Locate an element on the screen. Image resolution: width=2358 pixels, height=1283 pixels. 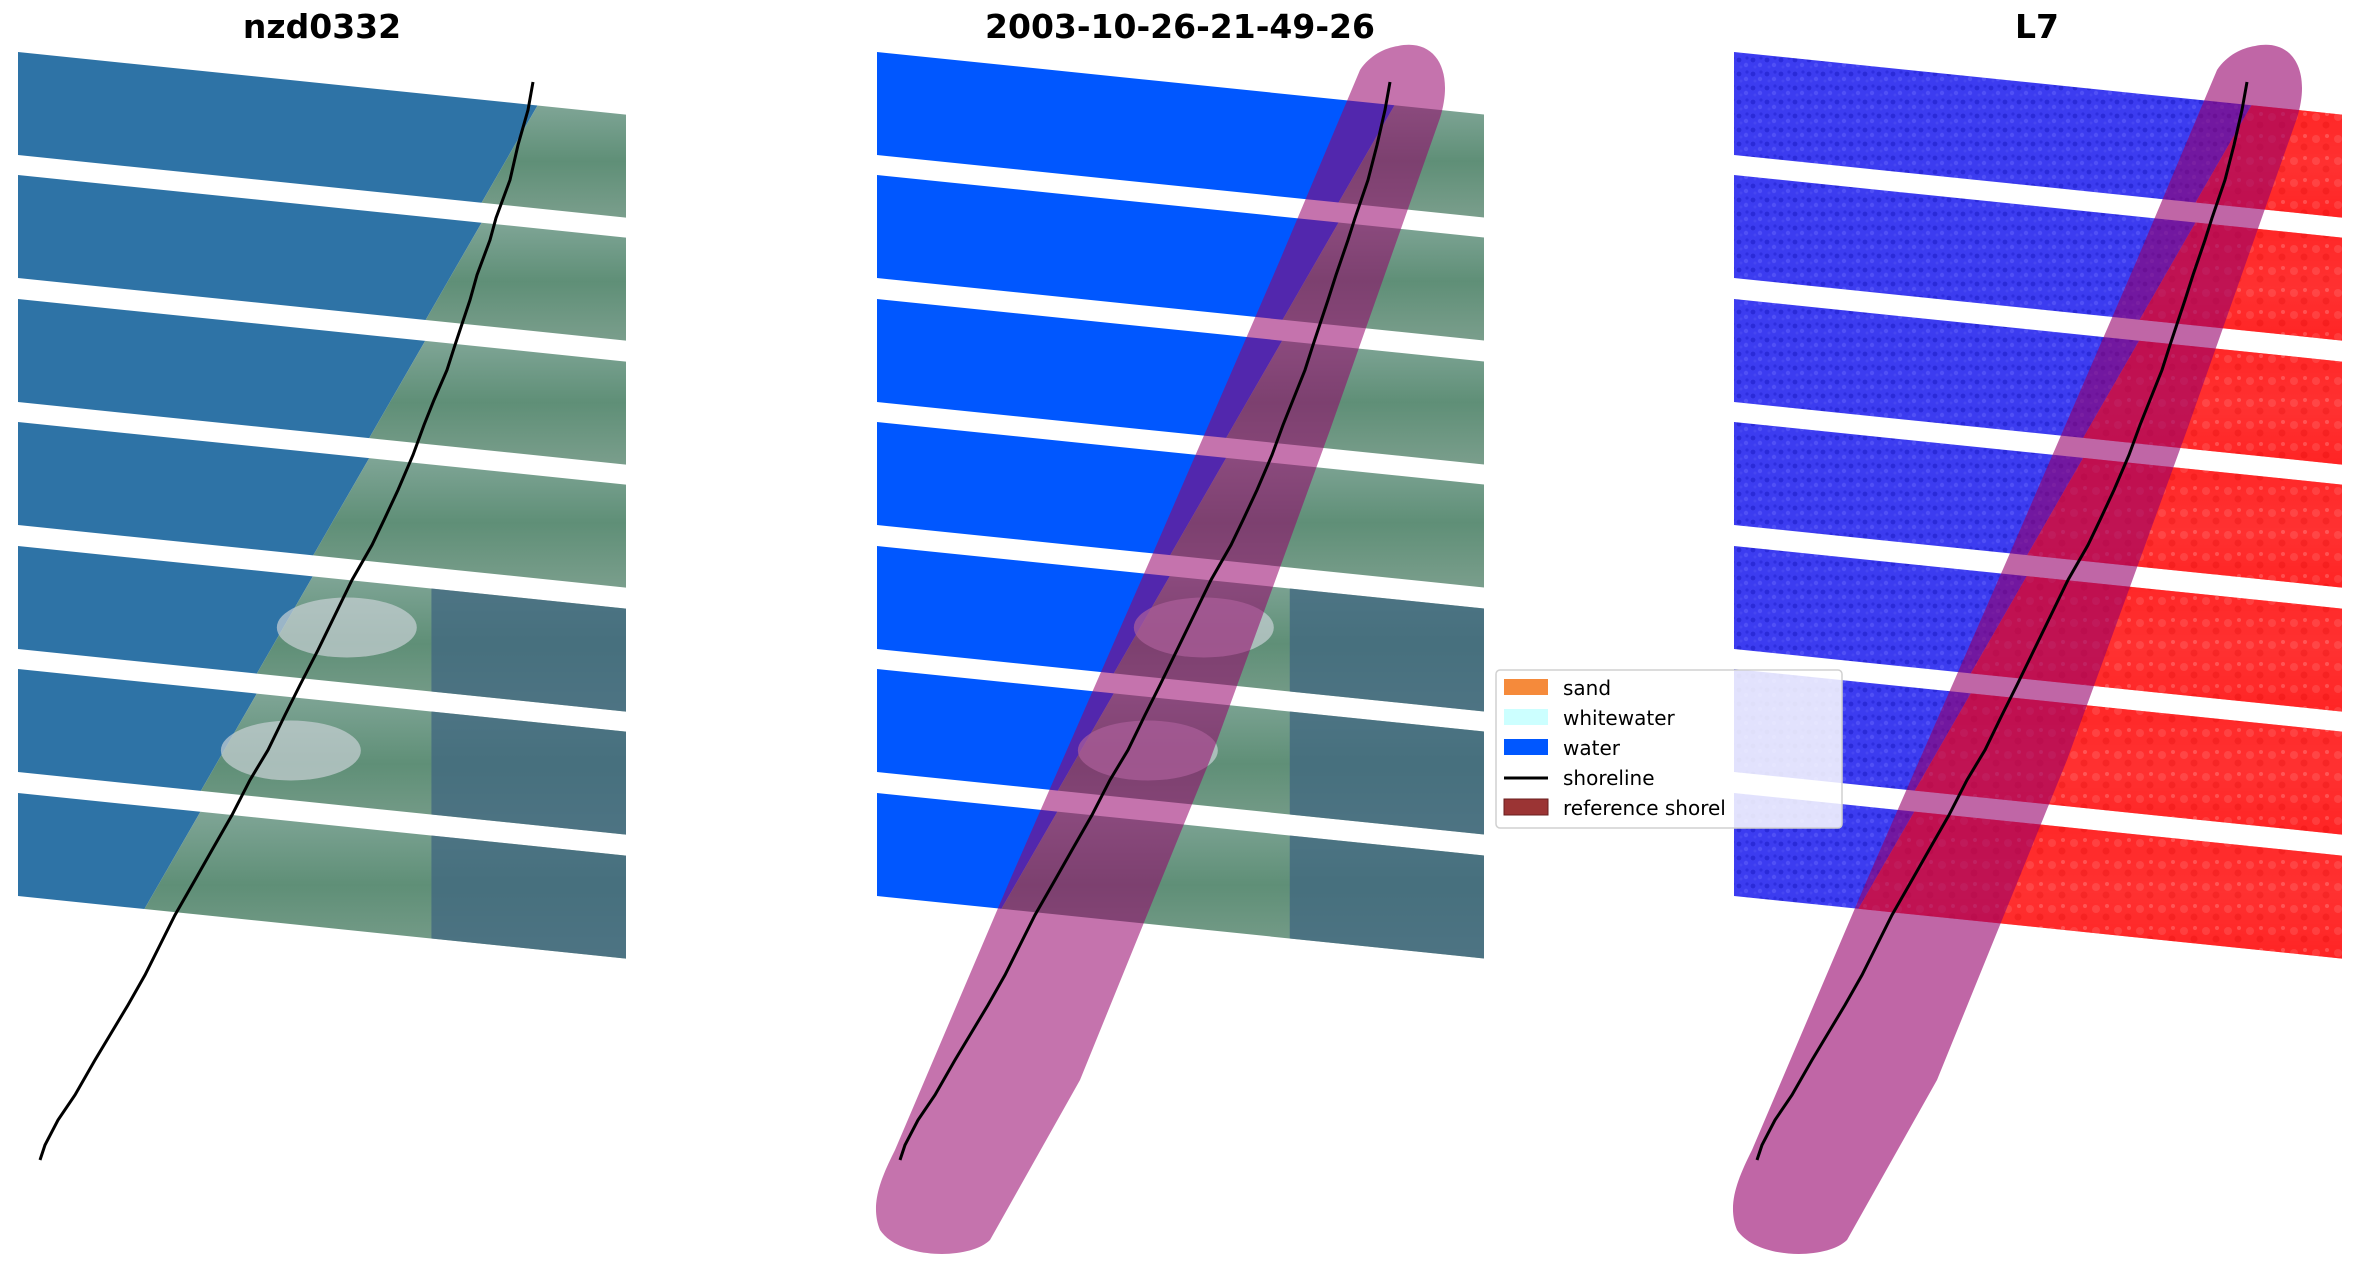
panel-title: nzd0332 is located at coordinates (322, 26).